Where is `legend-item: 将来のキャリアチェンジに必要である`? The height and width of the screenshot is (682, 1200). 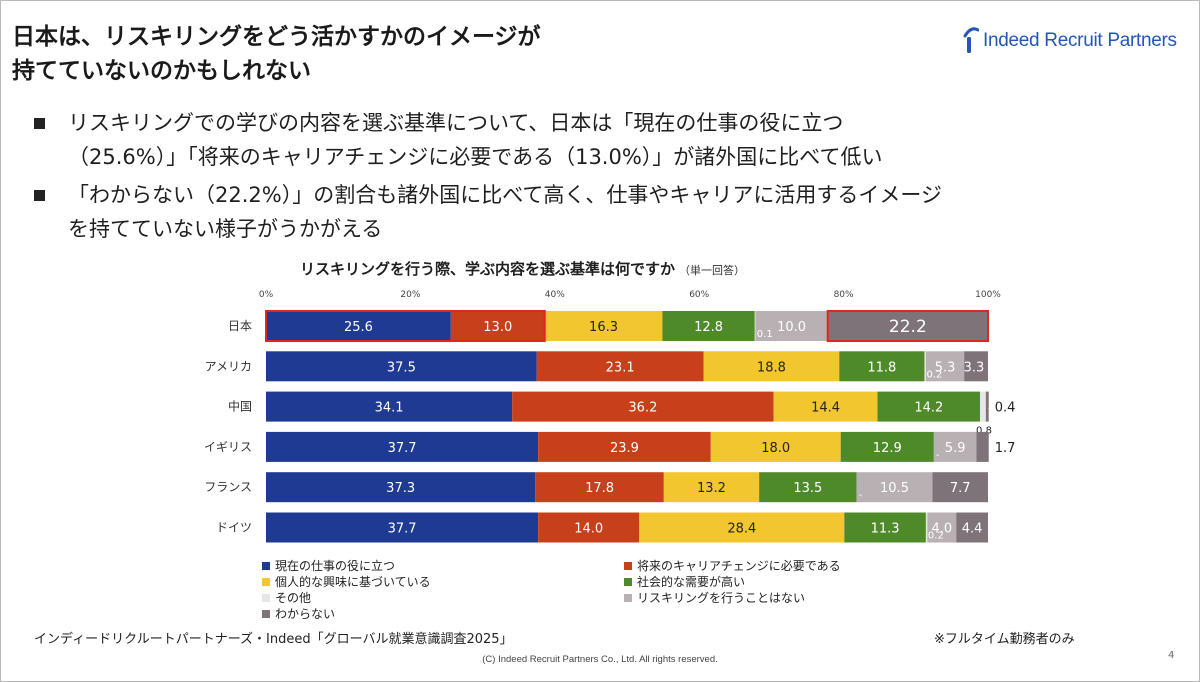 legend-item: 将来のキャリアチェンジに必要である is located at coordinates (732, 565).